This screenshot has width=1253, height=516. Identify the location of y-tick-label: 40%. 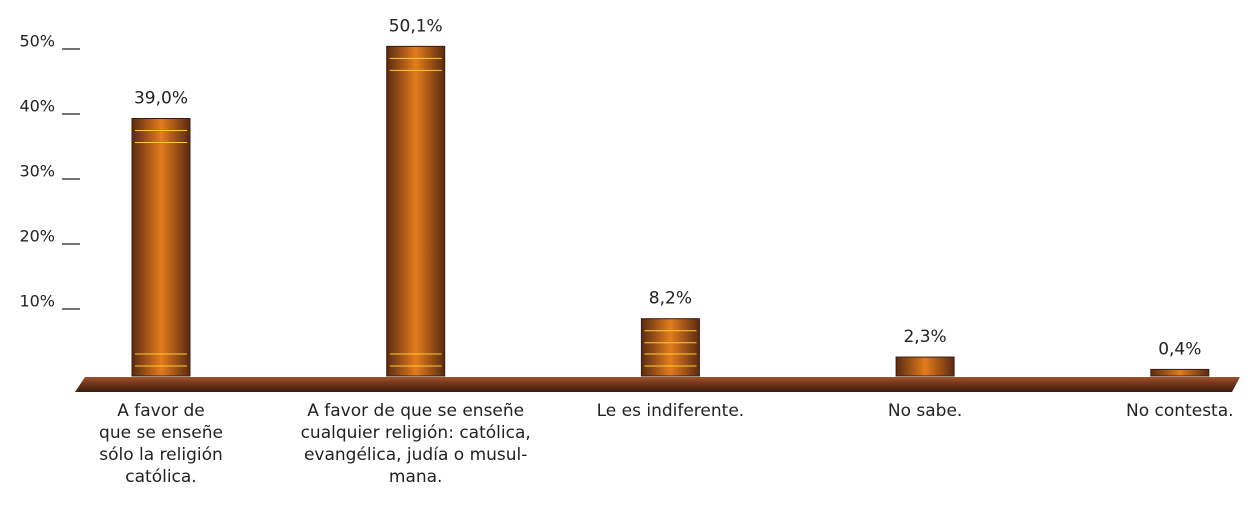
(37, 106).